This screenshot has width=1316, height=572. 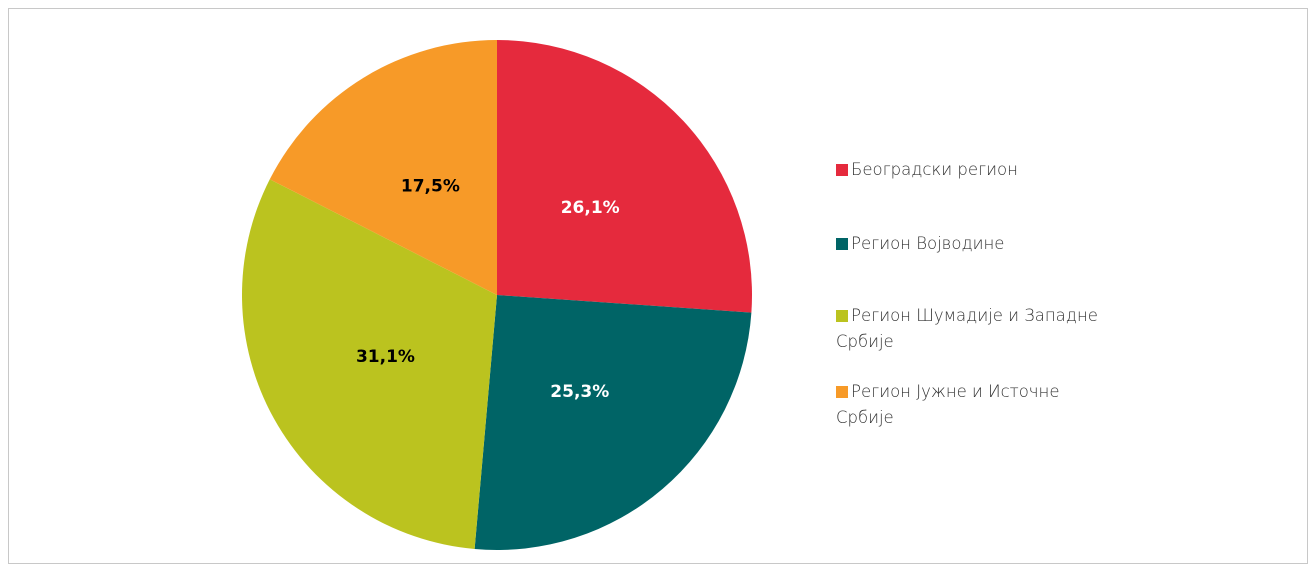 I want to click on legend-item: Београдски регион, so click(x=967, y=170).